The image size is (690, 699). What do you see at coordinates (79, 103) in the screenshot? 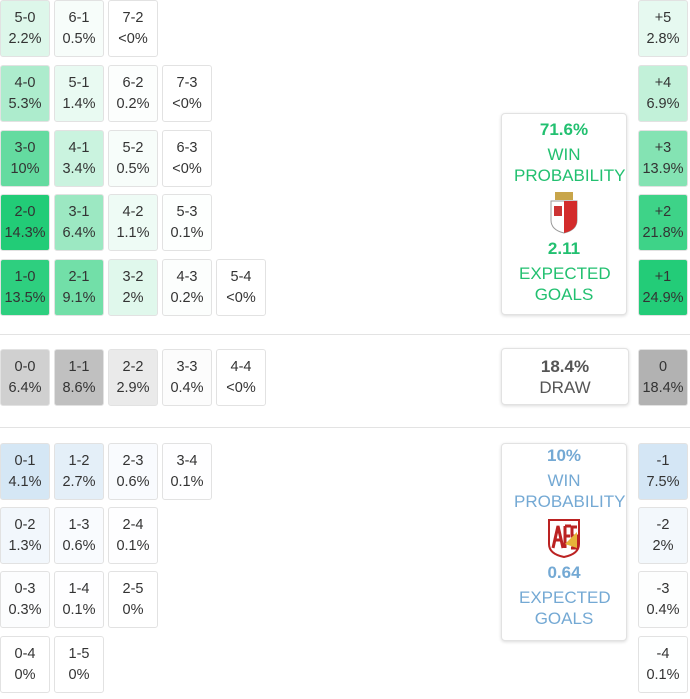
I see `probability: 1.4%` at bounding box center [79, 103].